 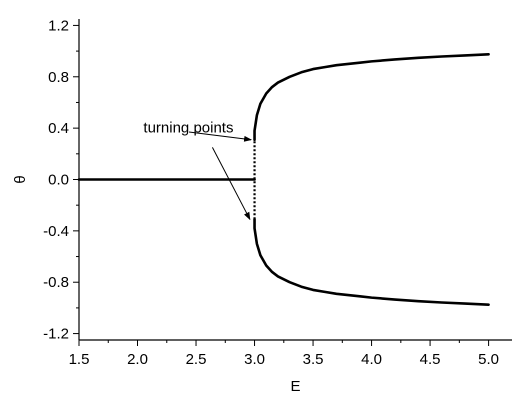 What do you see at coordinates (56, 231) in the screenshot?
I see `y-tick-label: -0.4` at bounding box center [56, 231].